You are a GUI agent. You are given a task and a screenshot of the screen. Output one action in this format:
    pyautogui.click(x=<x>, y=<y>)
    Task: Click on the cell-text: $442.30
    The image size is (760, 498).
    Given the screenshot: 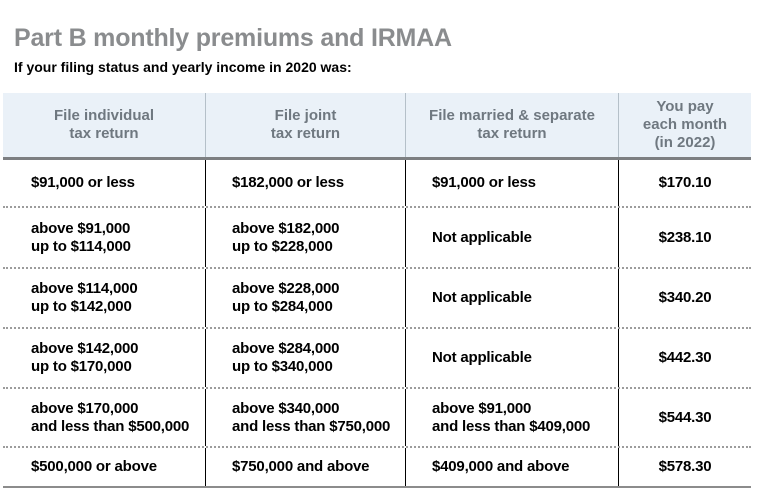 What is the action you would take?
    pyautogui.click(x=685, y=357)
    